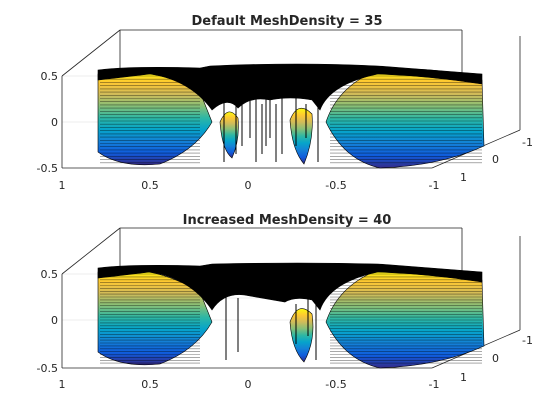 Image resolution: width=560 pixels, height=420 pixels. I want to click on plot-title: Increased MeshDensity = 40, so click(287, 220).